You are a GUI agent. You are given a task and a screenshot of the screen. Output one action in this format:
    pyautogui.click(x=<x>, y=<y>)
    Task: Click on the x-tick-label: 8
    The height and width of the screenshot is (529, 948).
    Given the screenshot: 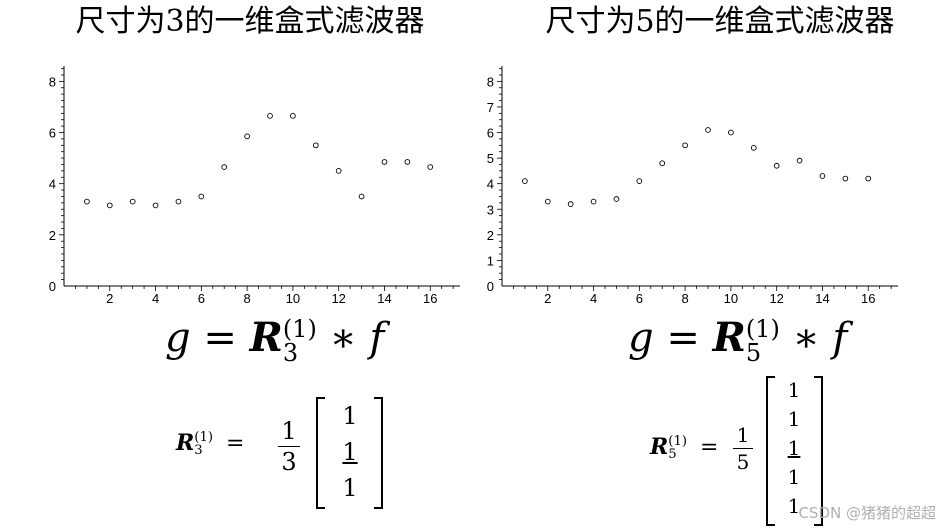 What is the action you would take?
    pyautogui.click(x=685, y=298)
    